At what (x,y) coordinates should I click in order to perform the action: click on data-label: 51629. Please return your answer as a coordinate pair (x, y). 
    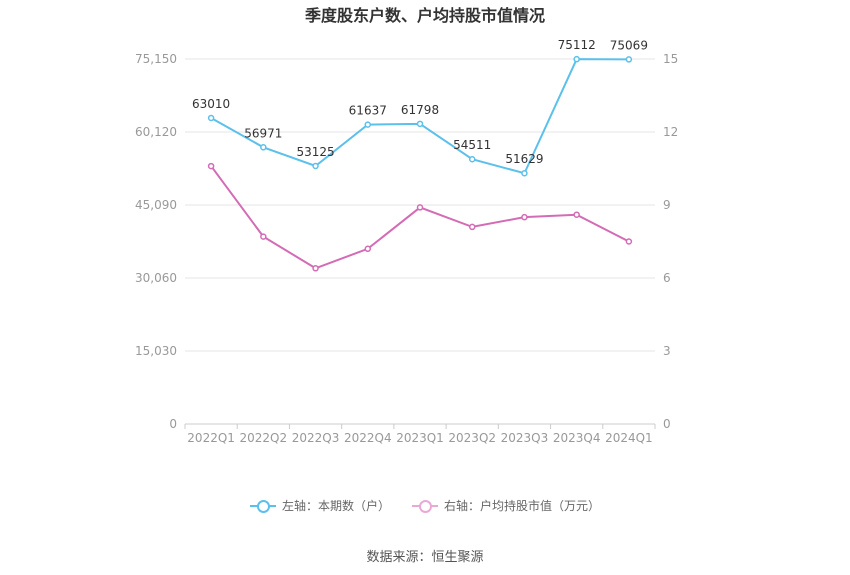
    Looking at the image, I should click on (524, 159).